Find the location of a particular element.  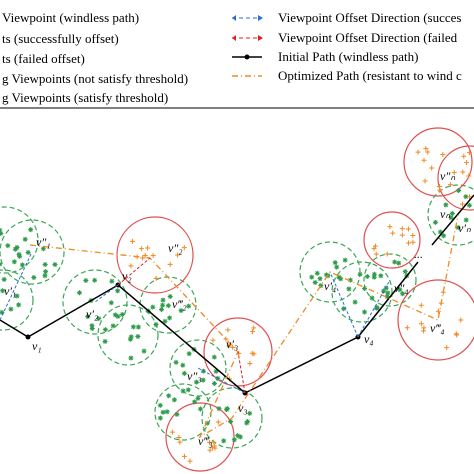

legend-text: Initial Path (windless path) is located at coordinates (348, 56).